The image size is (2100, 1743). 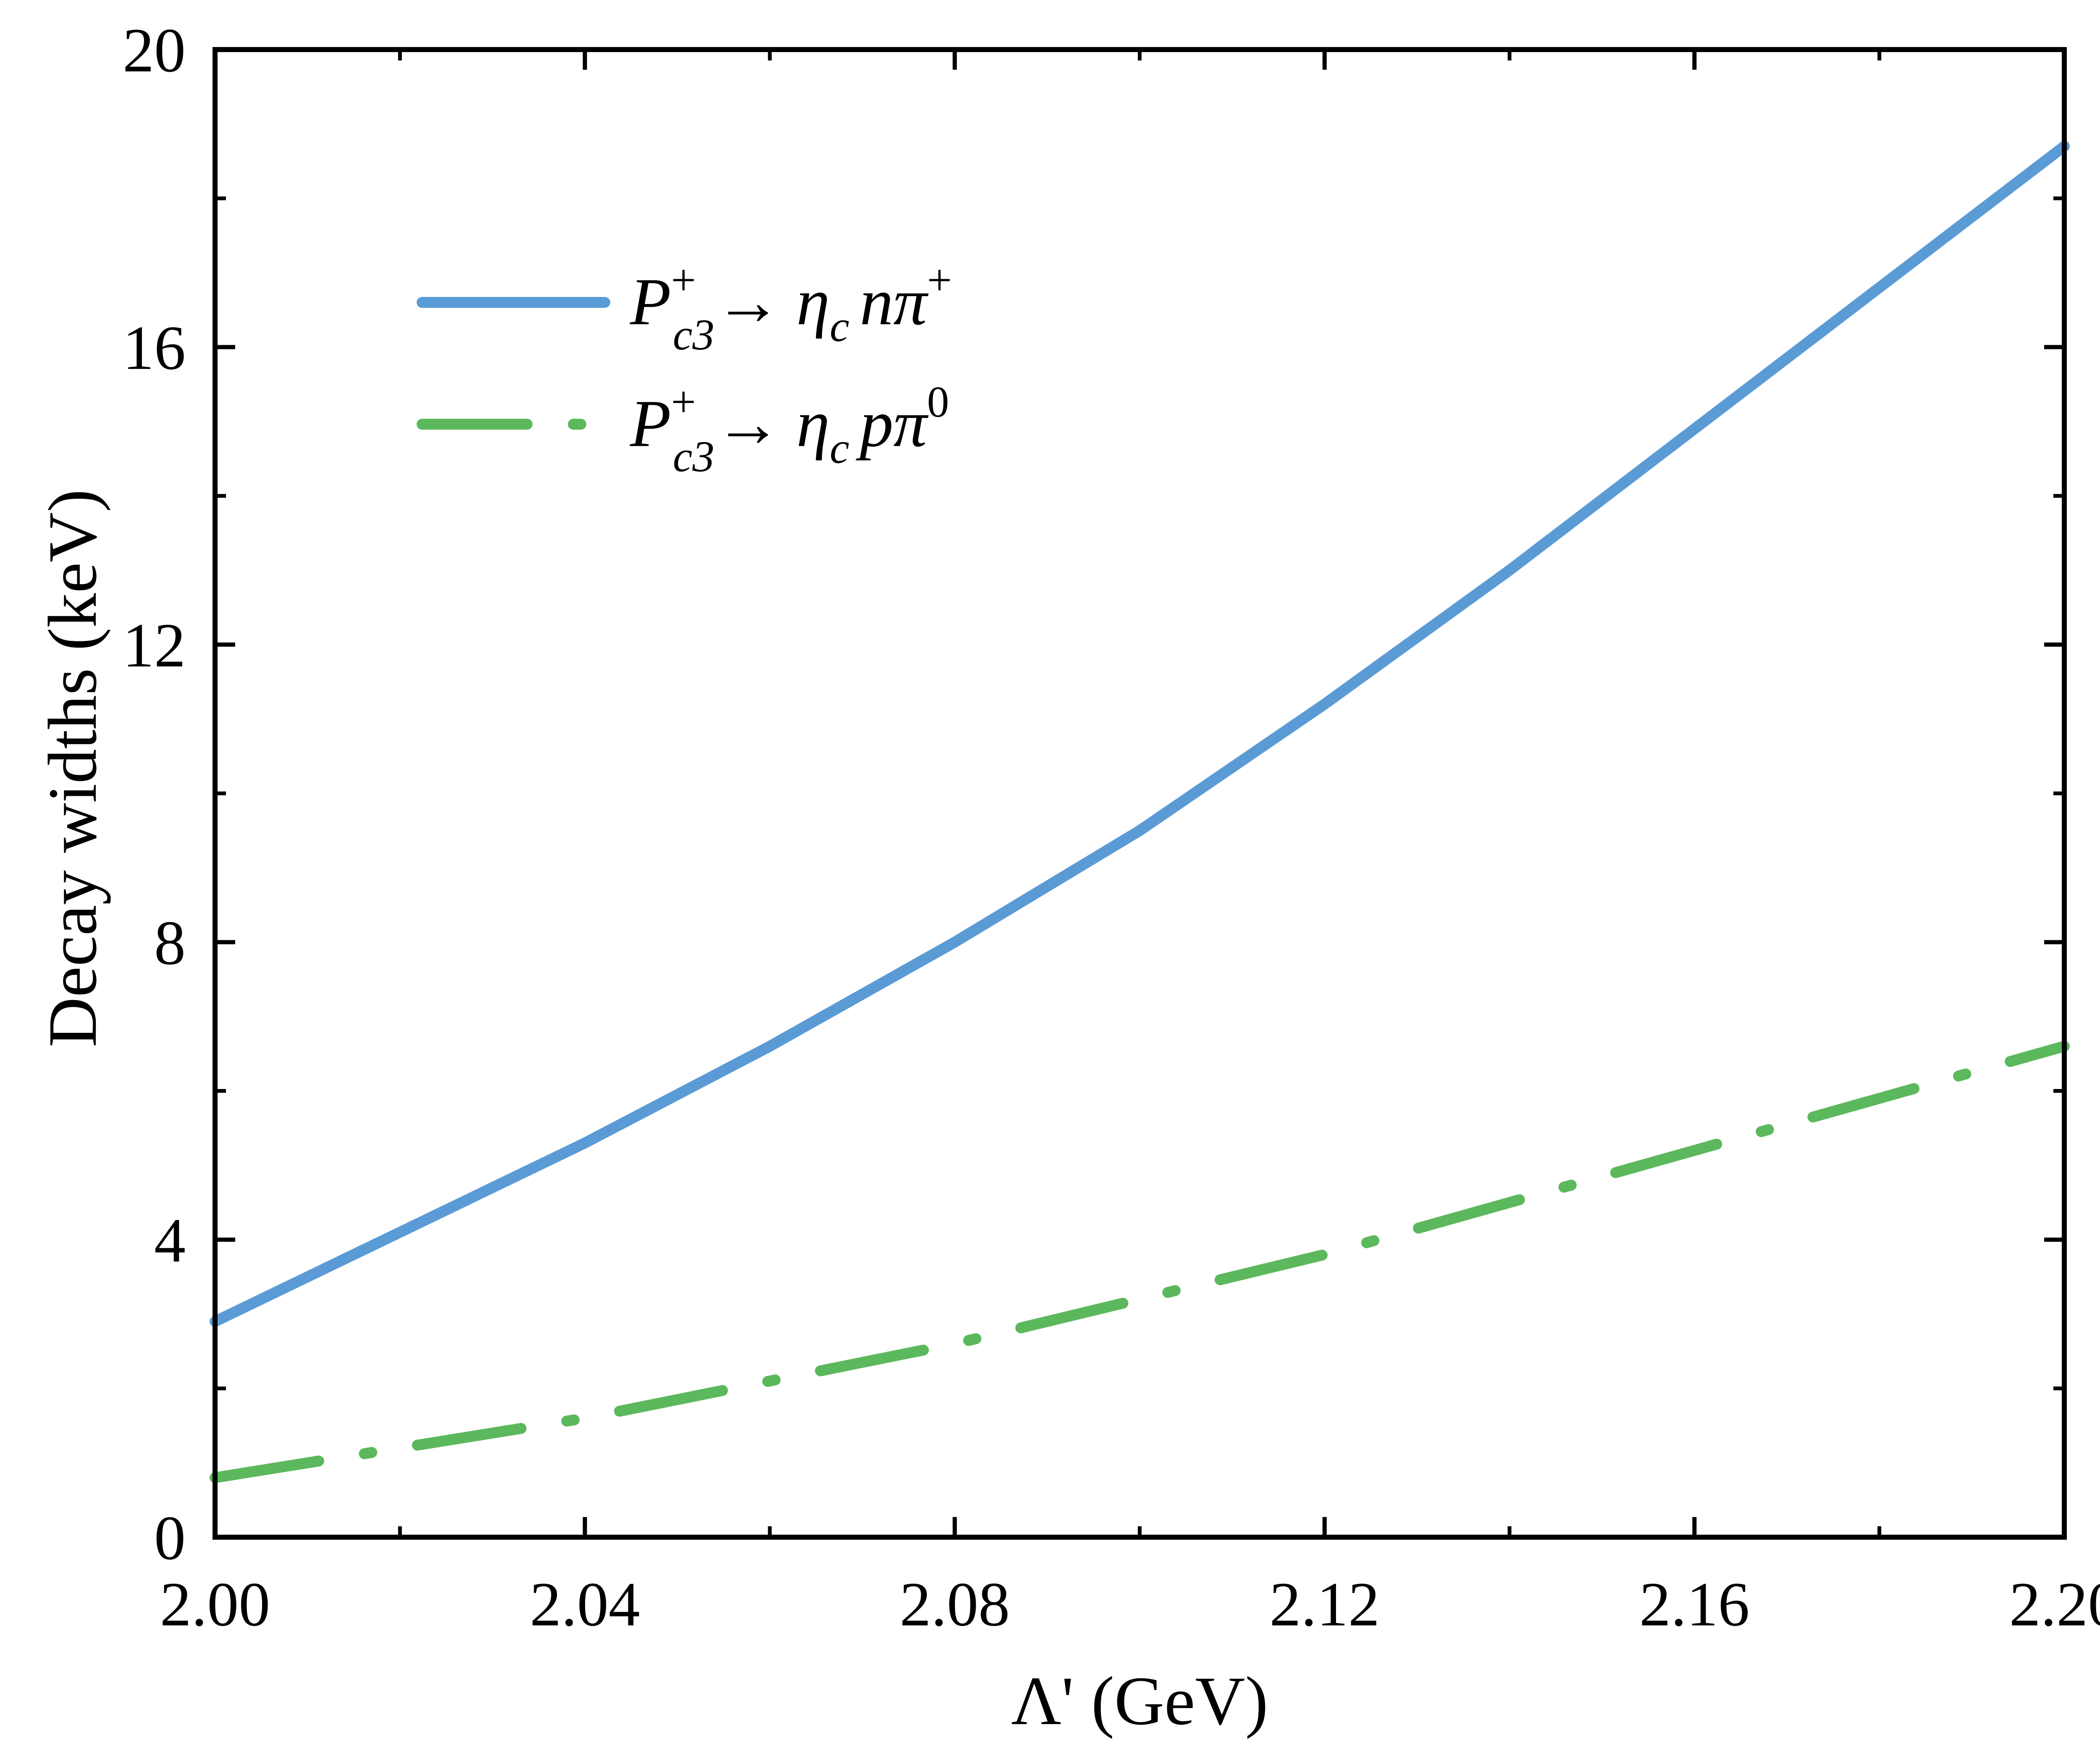 I want to click on y-axis-title: Decay widths (keV), so click(x=72, y=768).